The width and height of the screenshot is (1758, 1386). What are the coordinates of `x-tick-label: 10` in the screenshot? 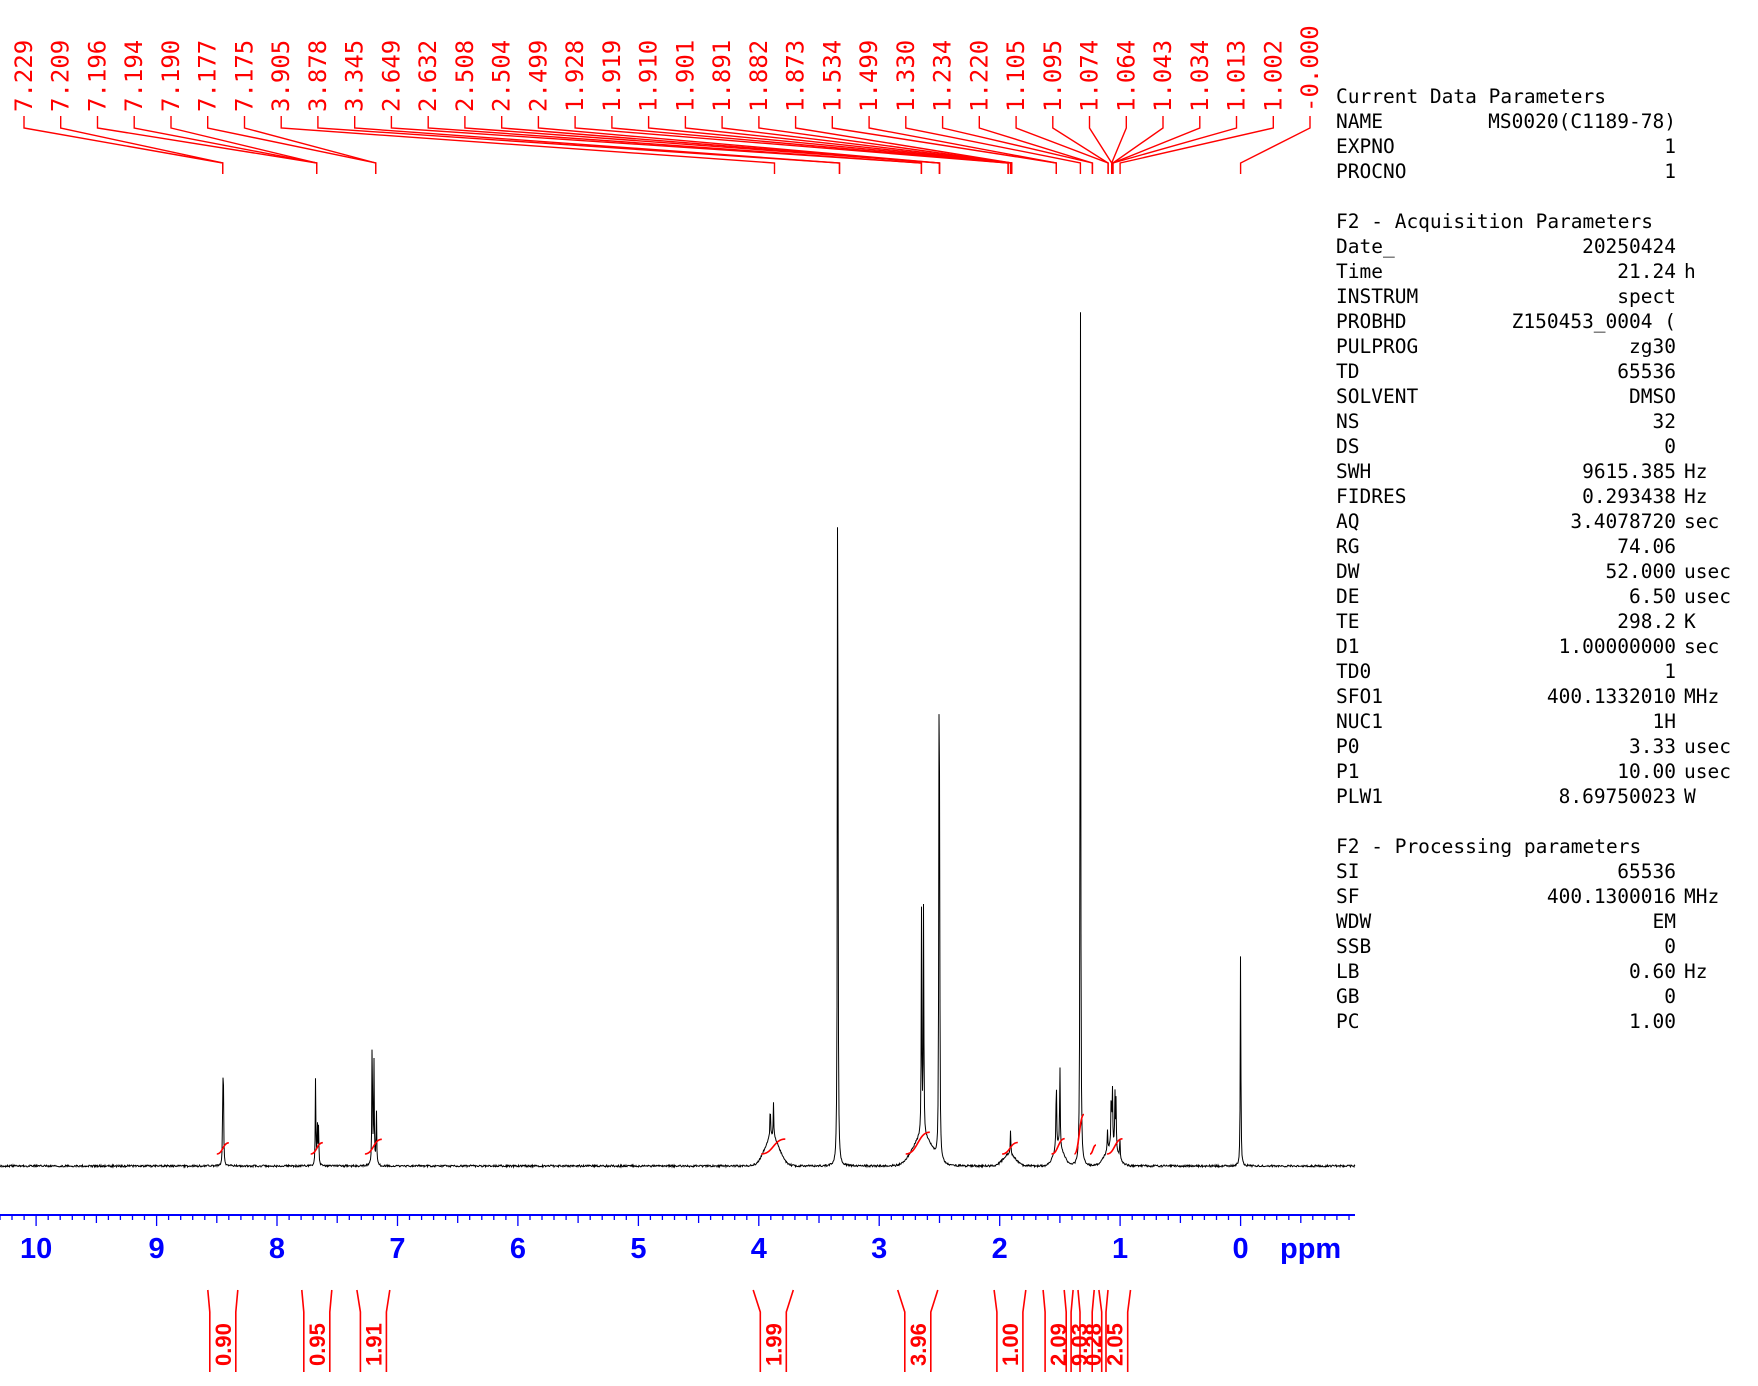 It's located at (36, 1249).